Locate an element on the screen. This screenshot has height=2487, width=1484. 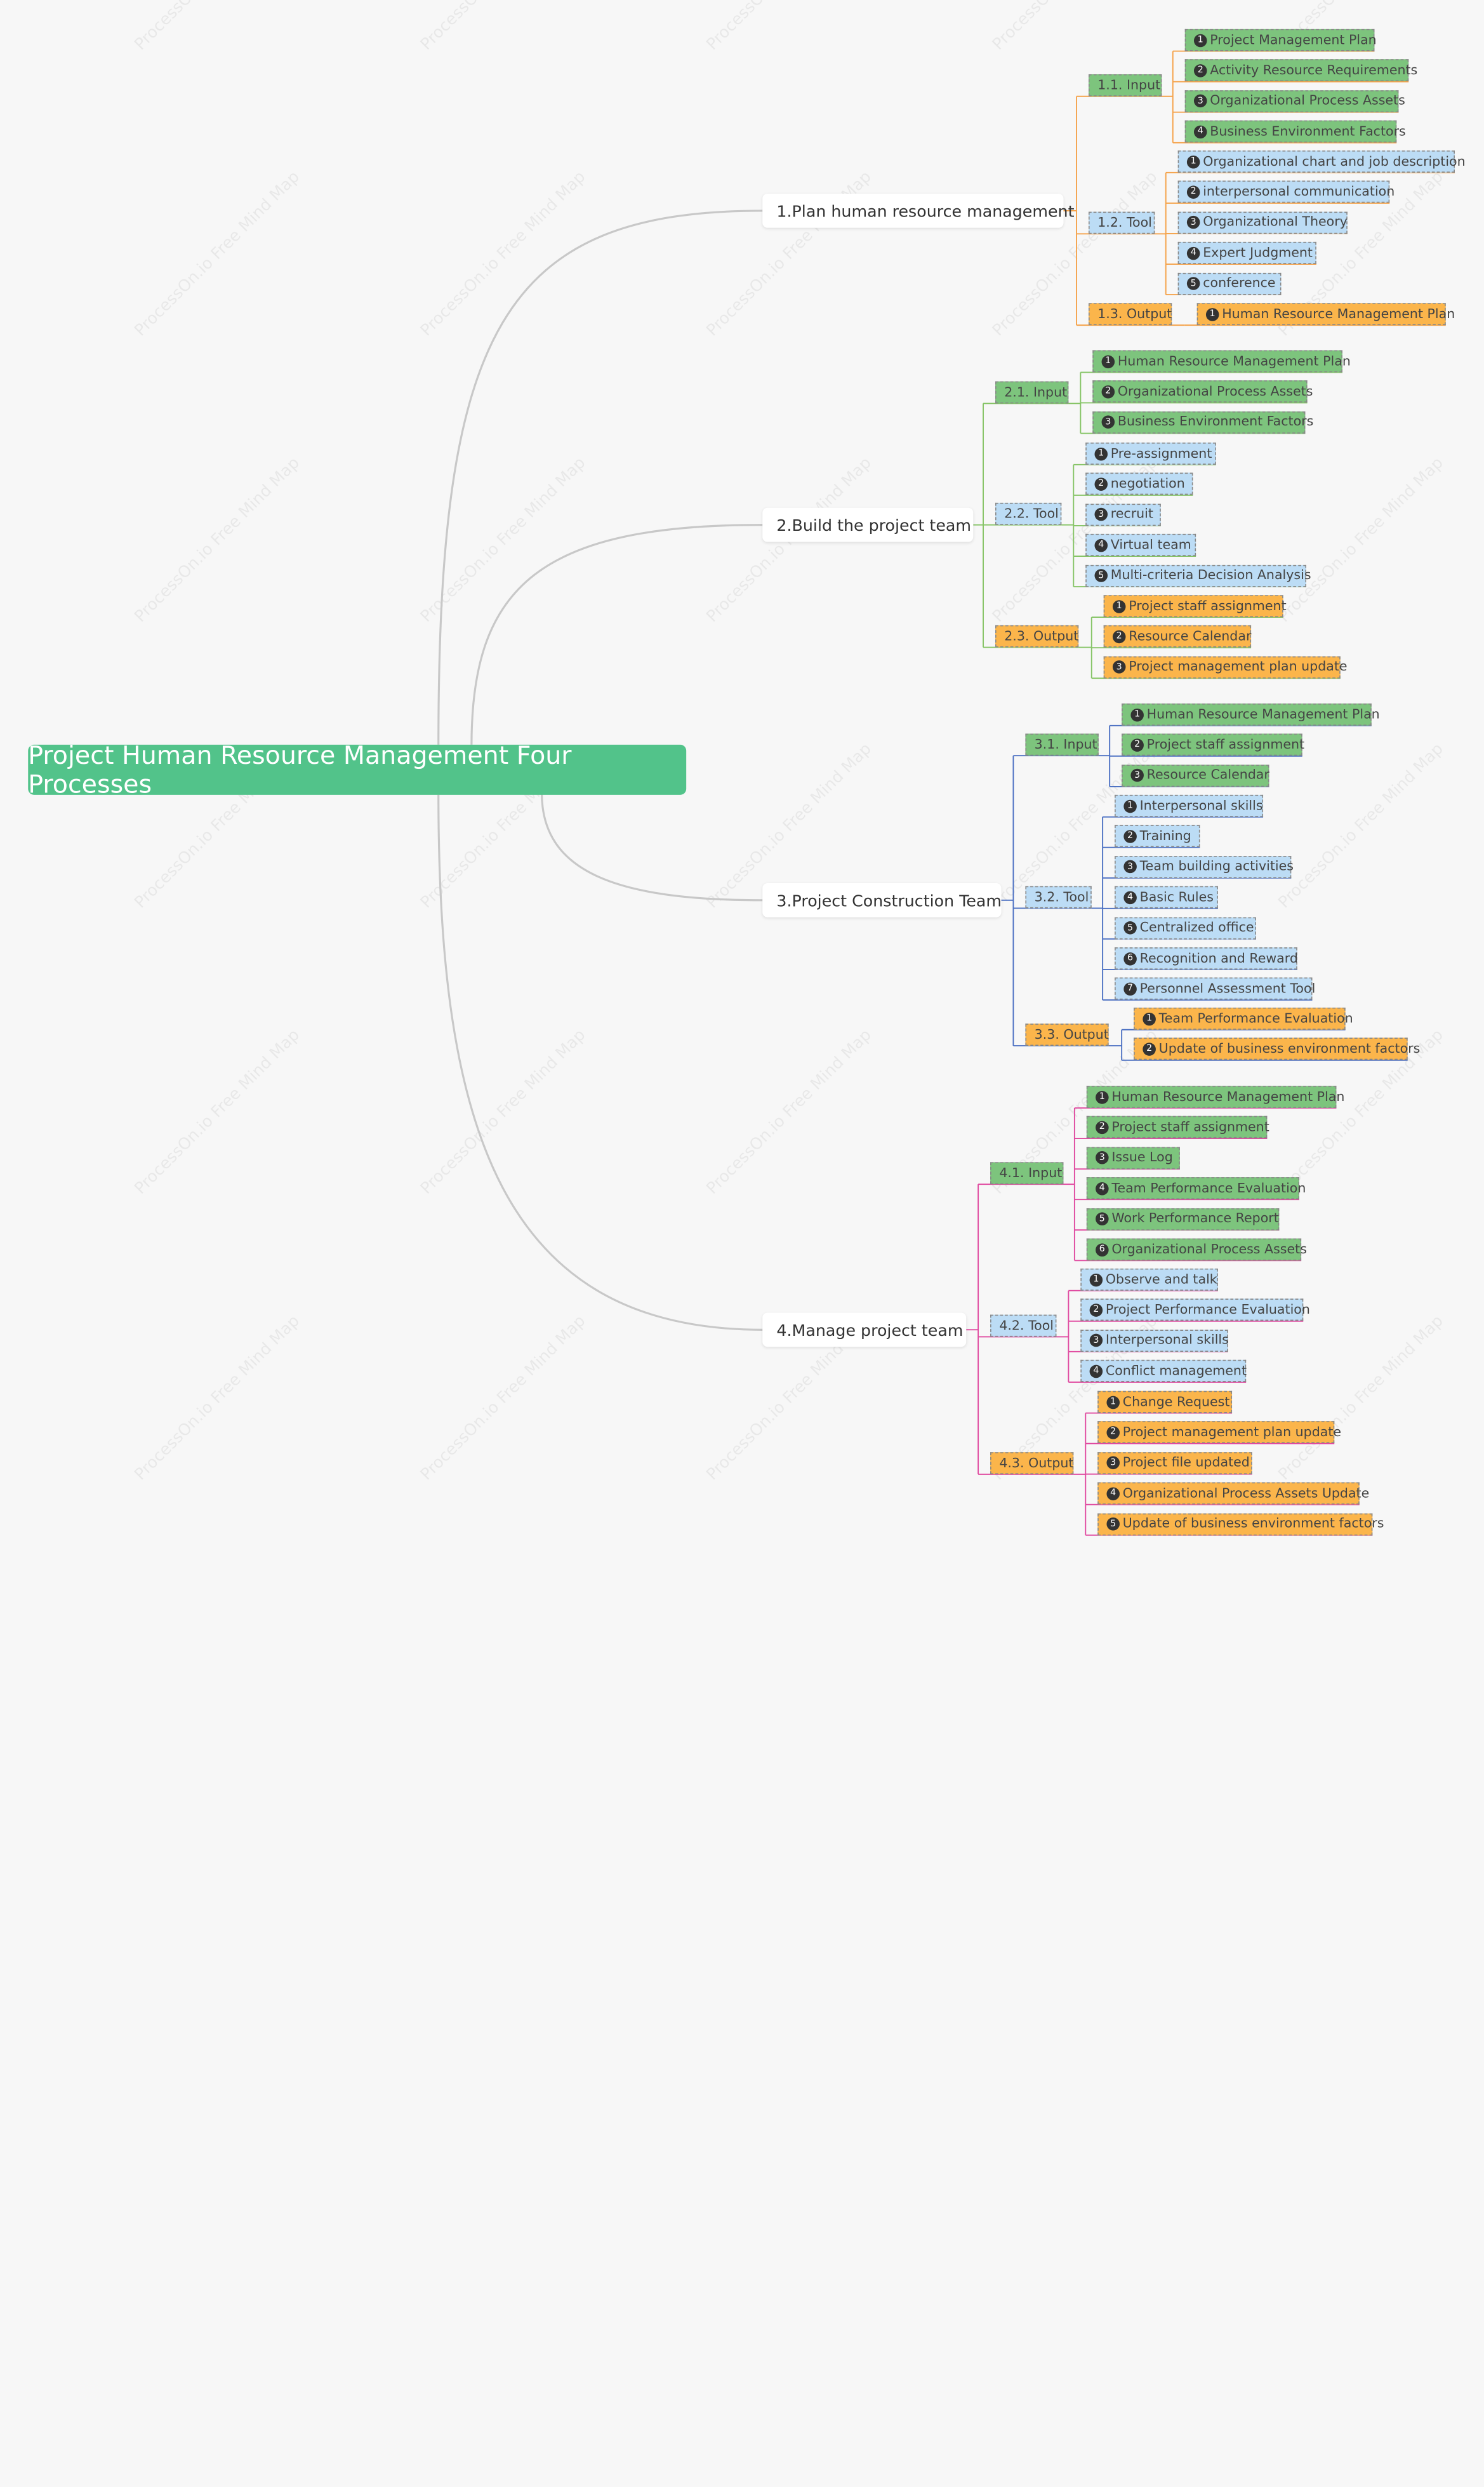
group-tool: 2.2. Tool is located at coordinates (1028, 513).